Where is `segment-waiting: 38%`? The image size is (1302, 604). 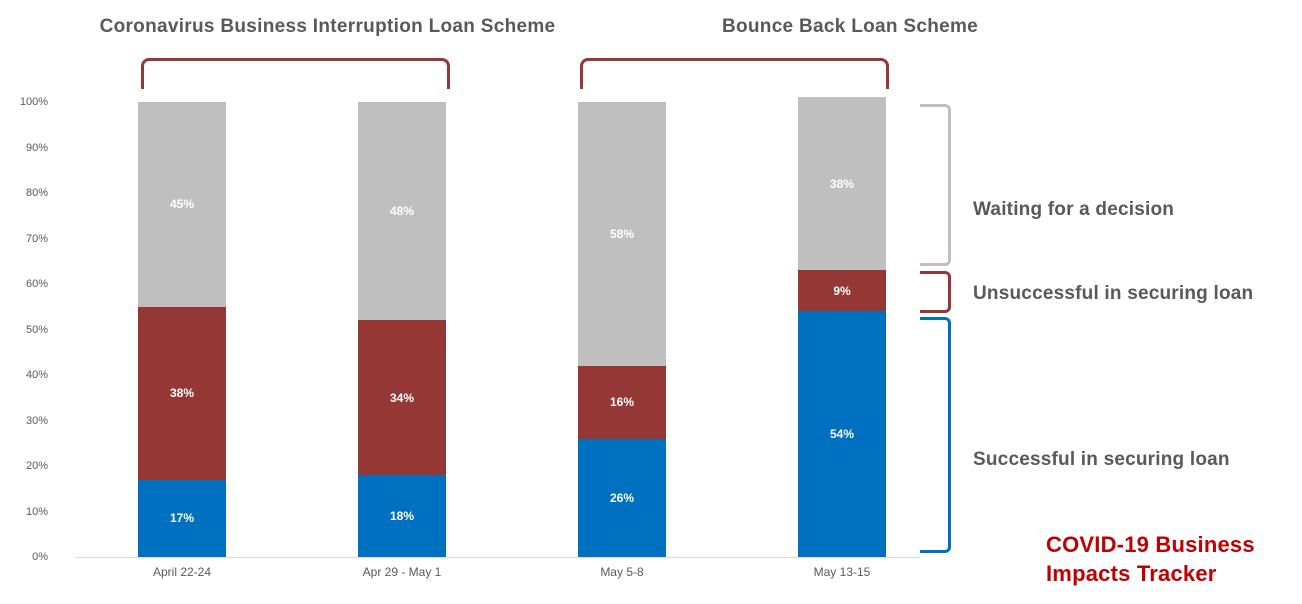
segment-waiting: 38% is located at coordinates (842, 184).